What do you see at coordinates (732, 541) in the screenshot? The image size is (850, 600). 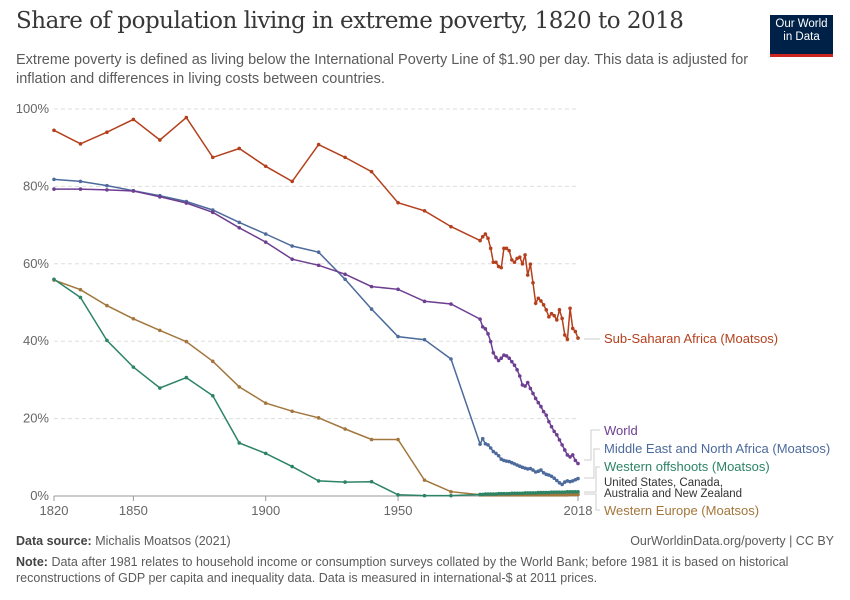 I see `source-url: OurWorldinData.org/poverty | CC BY` at bounding box center [732, 541].